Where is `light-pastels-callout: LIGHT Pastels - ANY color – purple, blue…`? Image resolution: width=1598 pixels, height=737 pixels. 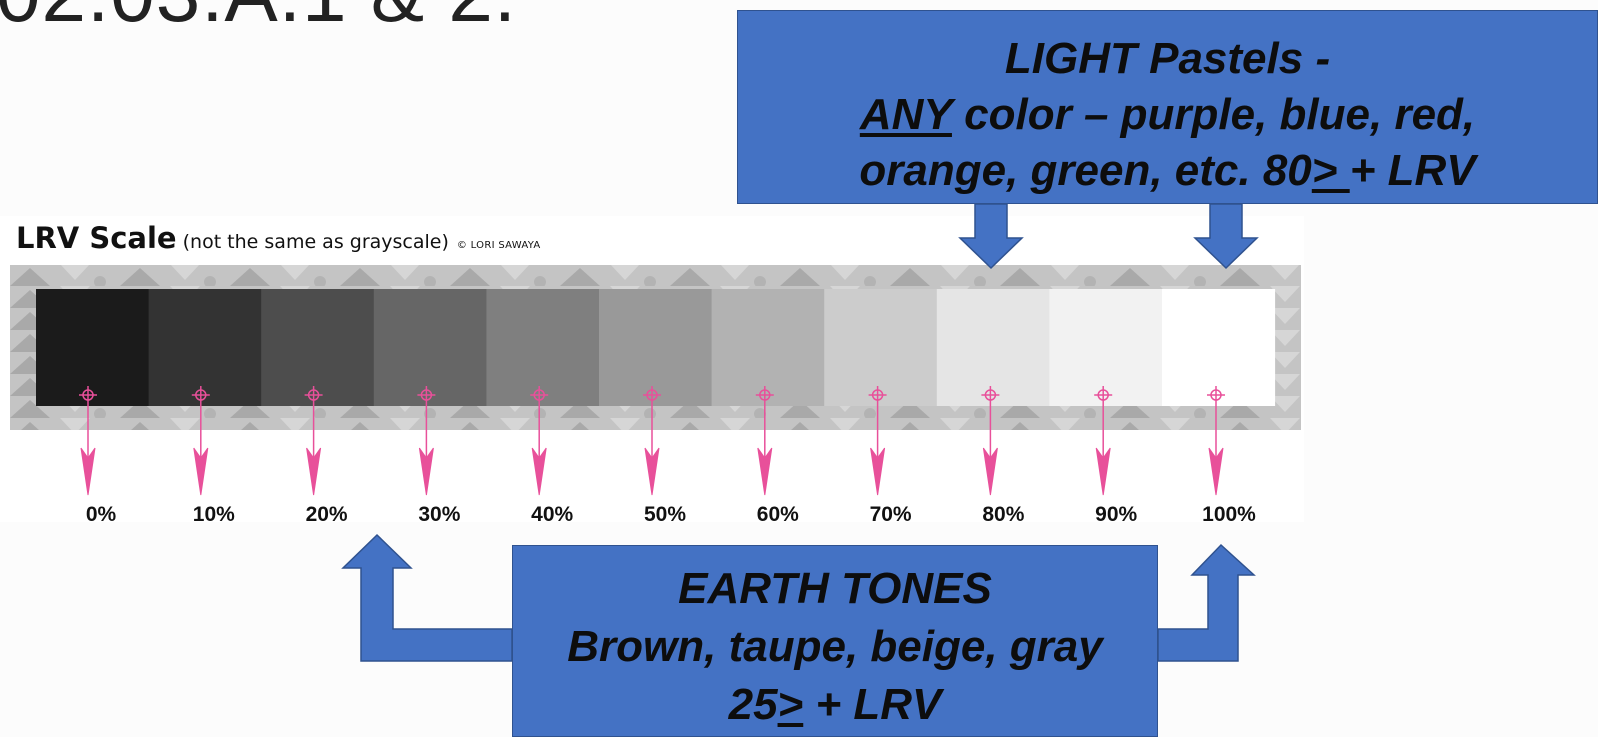
light-pastels-callout: LIGHT Pastels - ANY color – purple, blue… is located at coordinates (1167, 107).